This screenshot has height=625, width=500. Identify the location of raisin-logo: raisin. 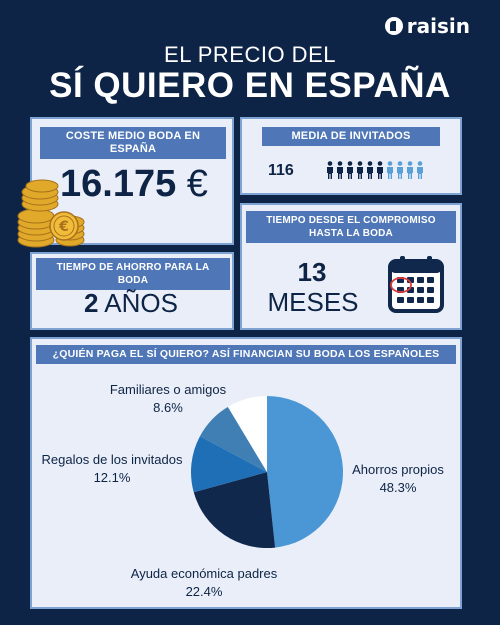
(427, 26).